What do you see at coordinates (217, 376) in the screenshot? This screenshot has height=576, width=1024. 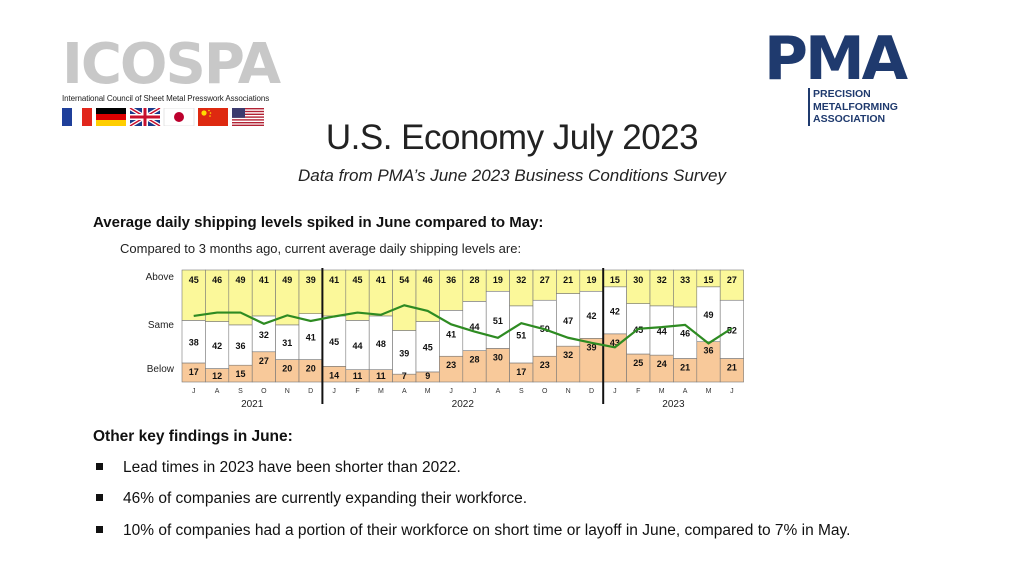 I see `data-label-below: 12` at bounding box center [217, 376].